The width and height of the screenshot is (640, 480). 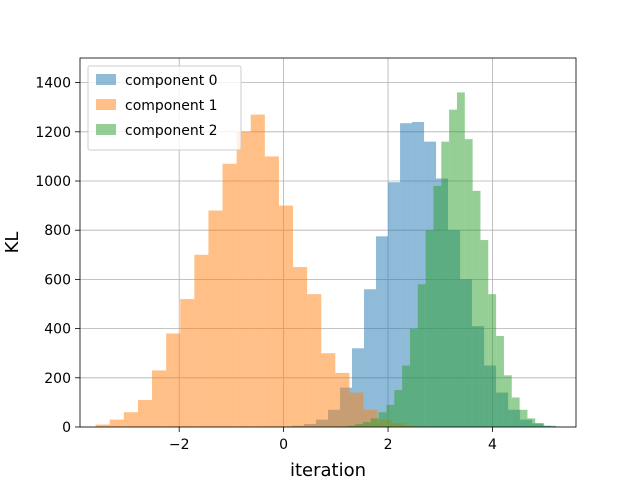 I want to click on y-axis-label: KL, so click(x=12, y=243).